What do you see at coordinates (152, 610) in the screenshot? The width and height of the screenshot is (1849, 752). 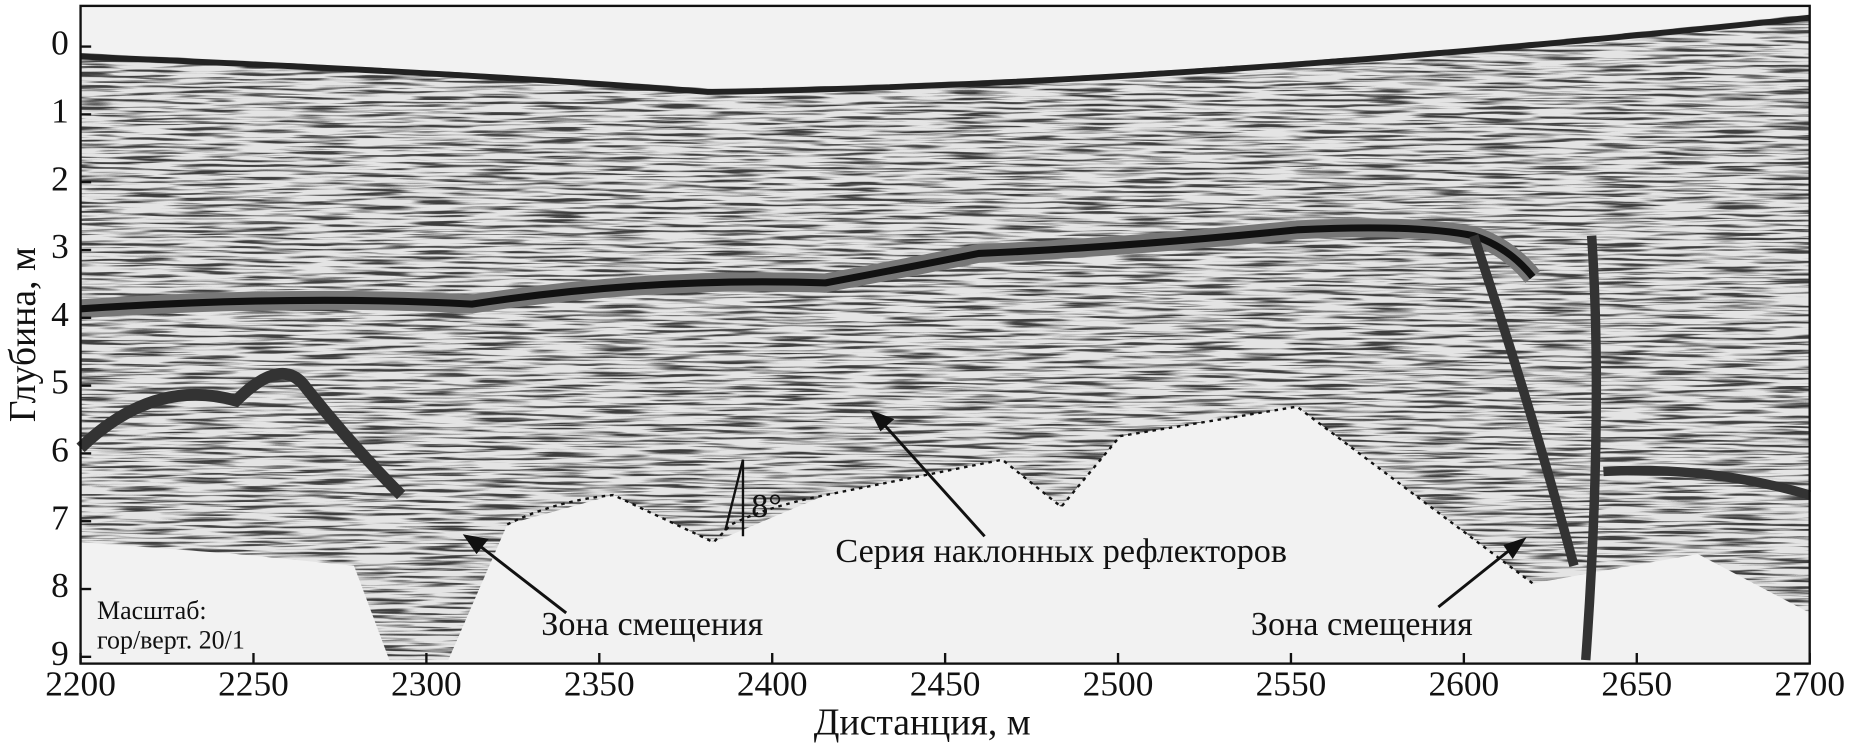 I see `scale-note: Масштаб:` at bounding box center [152, 610].